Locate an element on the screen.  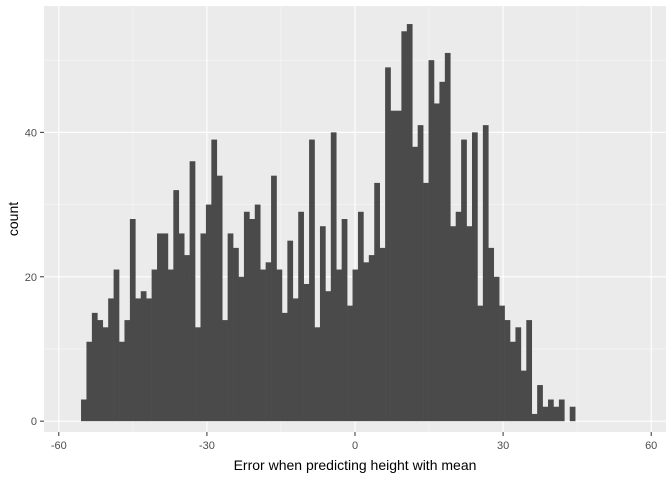
y-axis-title: count is located at coordinates (13, 219).